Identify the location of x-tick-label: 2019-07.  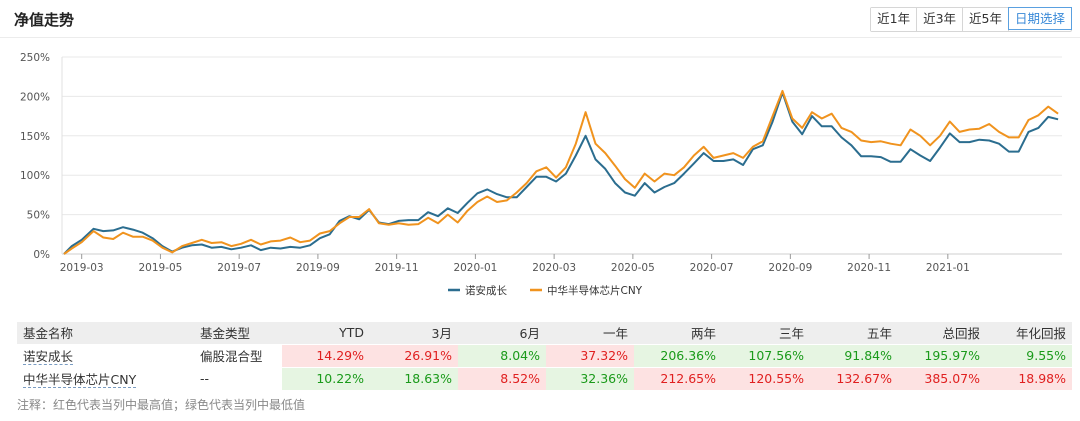
(239, 268).